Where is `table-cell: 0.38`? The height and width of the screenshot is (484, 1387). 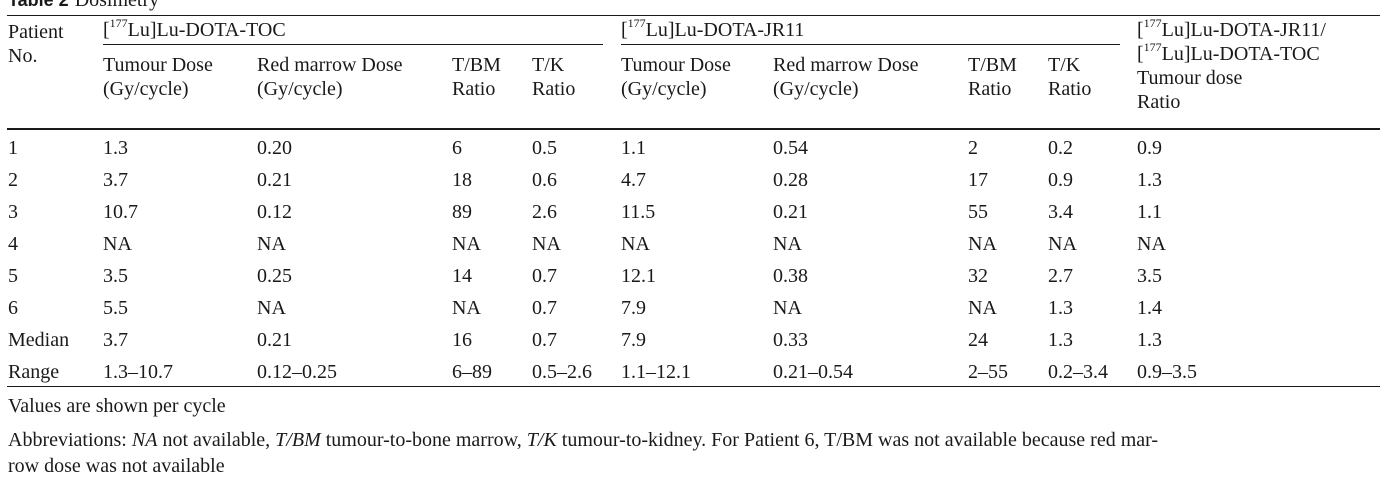 table-cell: 0.38 is located at coordinates (790, 276).